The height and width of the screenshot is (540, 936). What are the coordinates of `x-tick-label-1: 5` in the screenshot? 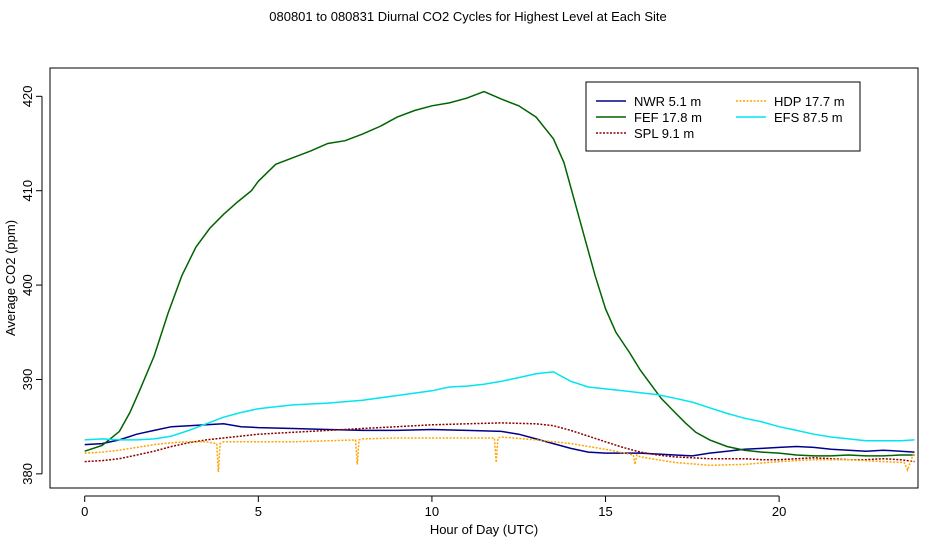 It's located at (258, 511).